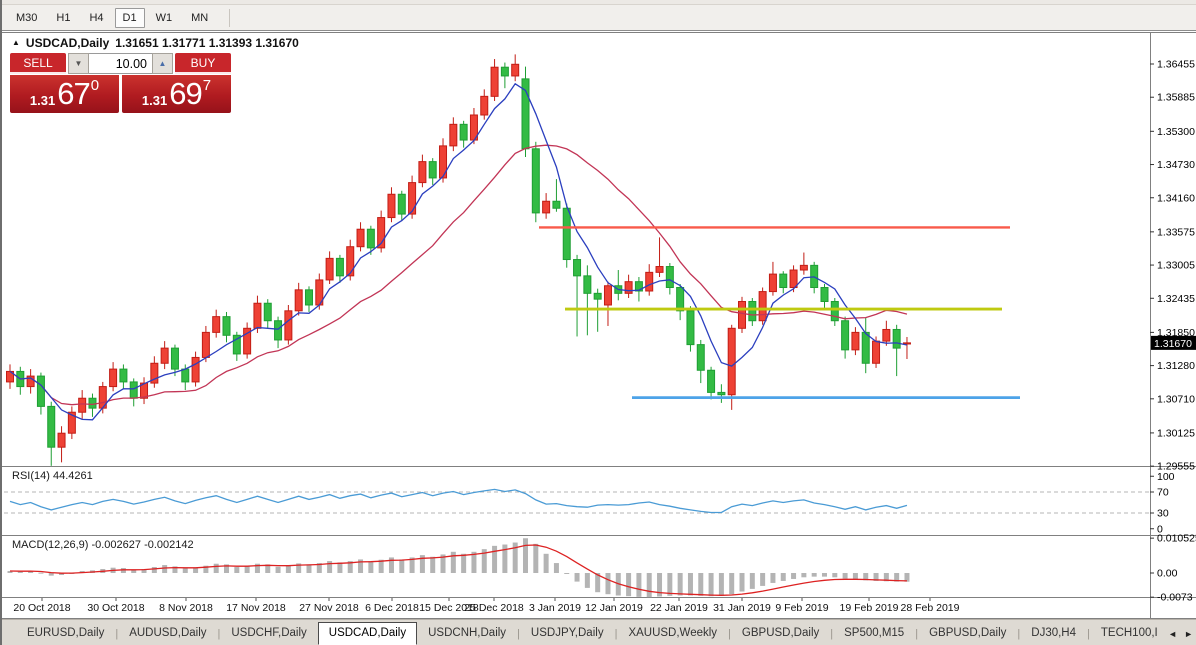 The height and width of the screenshot is (645, 1196). I want to click on tab-usdjpy-daily: USDJPY,Daily, so click(567, 633).